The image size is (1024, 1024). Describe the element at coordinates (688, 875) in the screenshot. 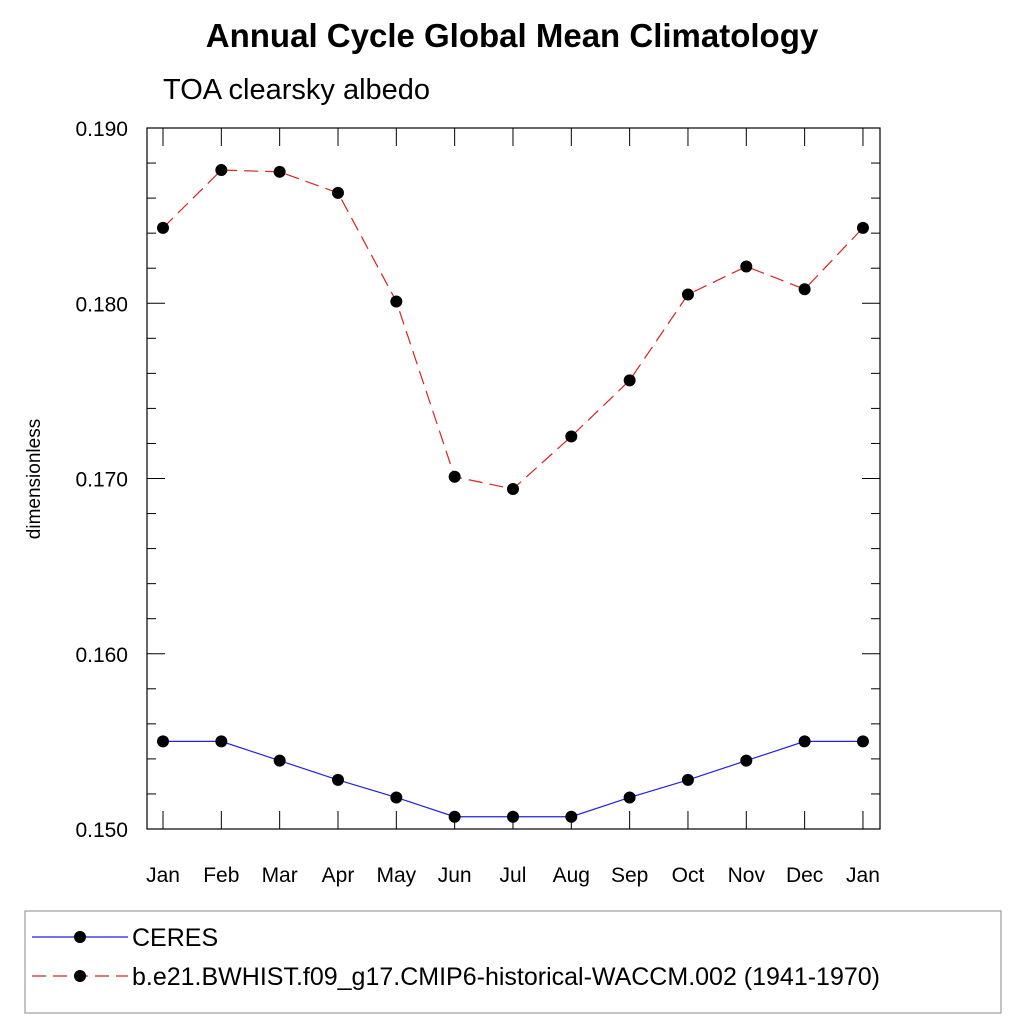

I see `x-tick-label: Oct` at that location.